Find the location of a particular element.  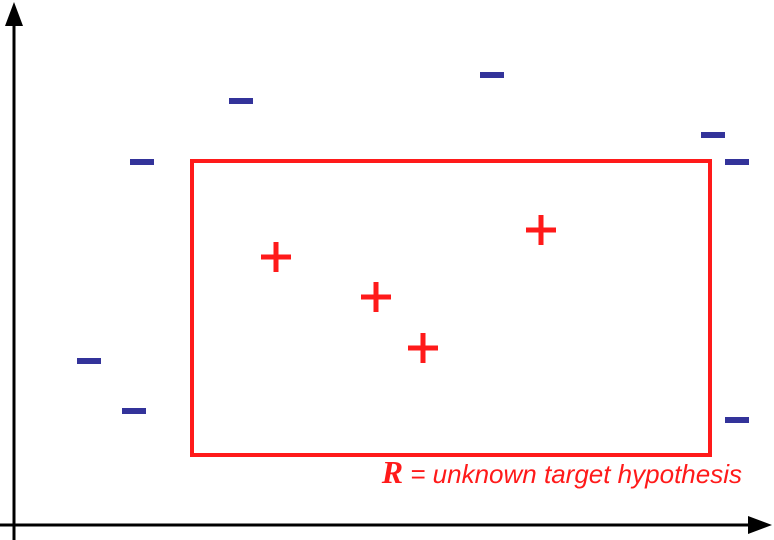

x-axis-arrowhead is located at coordinates (760, 525).